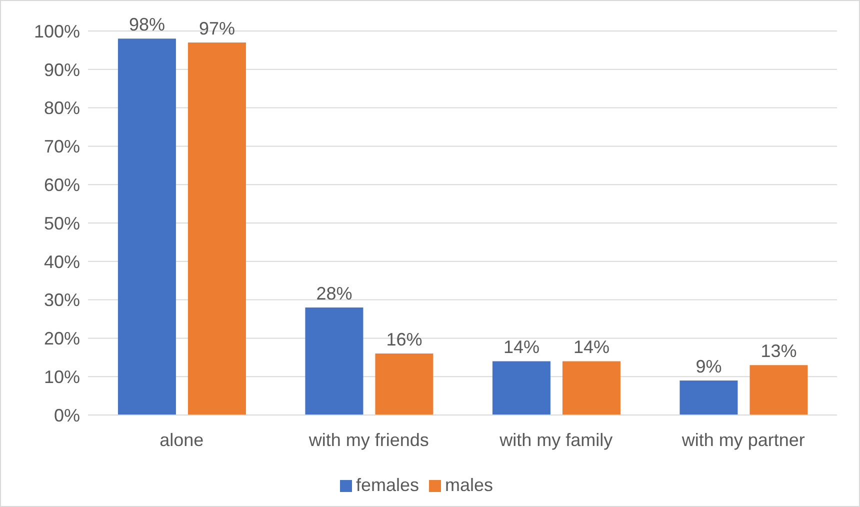 The height and width of the screenshot is (507, 860). Describe the element at coordinates (742, 440) in the screenshot. I see `x-tick-label: with my partner` at that location.